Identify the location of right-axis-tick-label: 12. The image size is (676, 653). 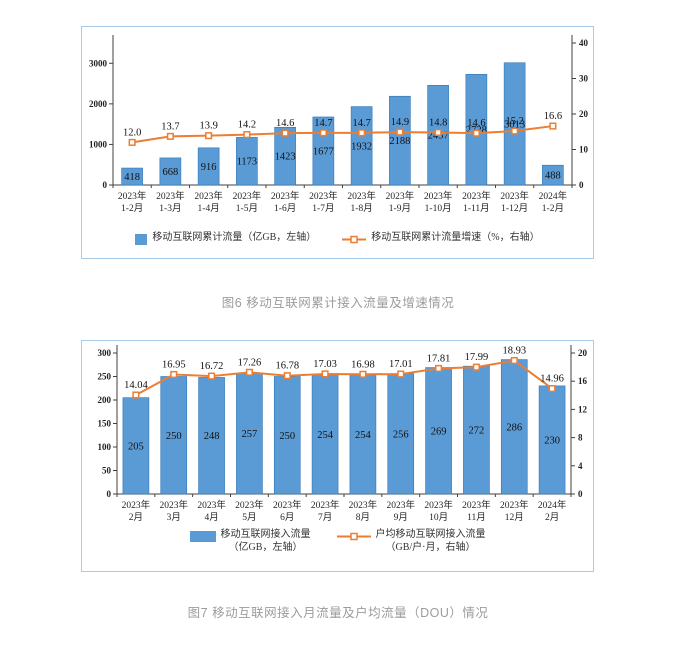
(583, 409).